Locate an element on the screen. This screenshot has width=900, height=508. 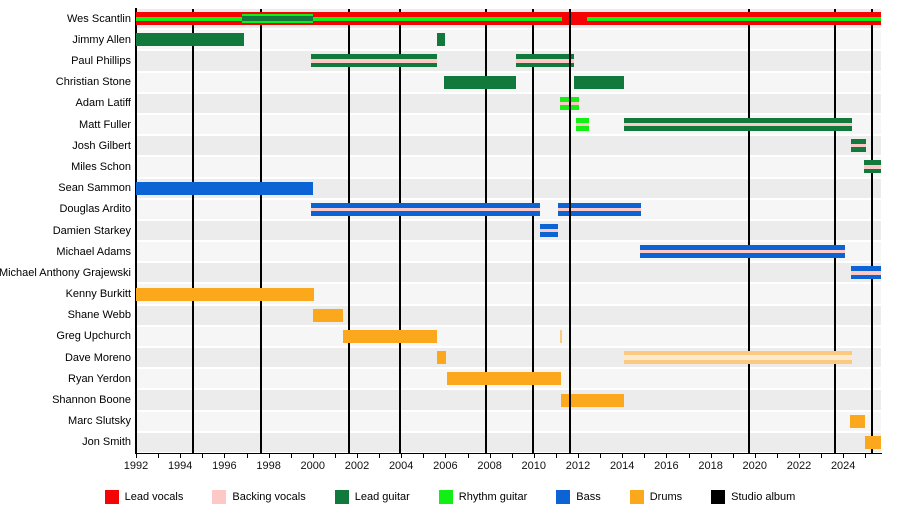
legend-label: Rhythm guitar is located at coordinates (493, 496).